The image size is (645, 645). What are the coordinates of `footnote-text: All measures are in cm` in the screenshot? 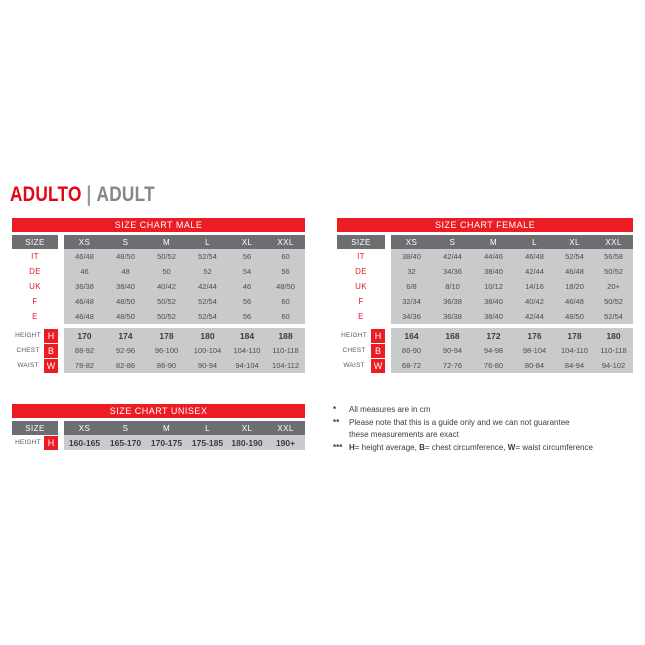 It's located at (390, 409).